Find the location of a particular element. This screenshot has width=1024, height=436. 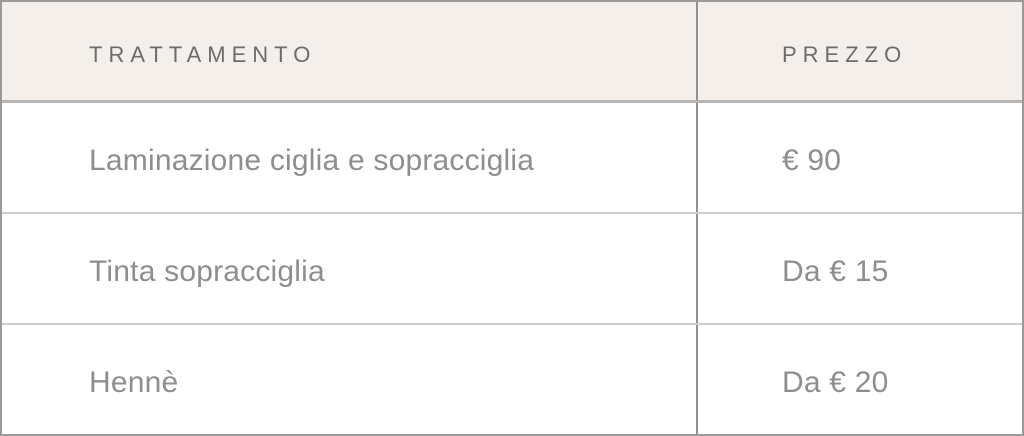

price-value: Da € 15 is located at coordinates (835, 271).